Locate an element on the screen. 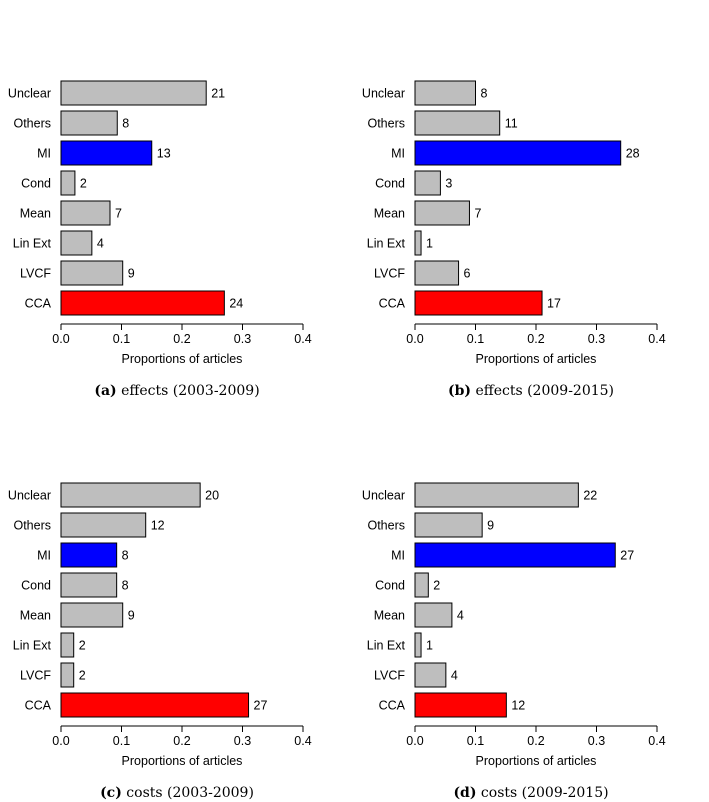 This screenshot has width=709, height=802. count-label: 11 is located at coordinates (511, 124).